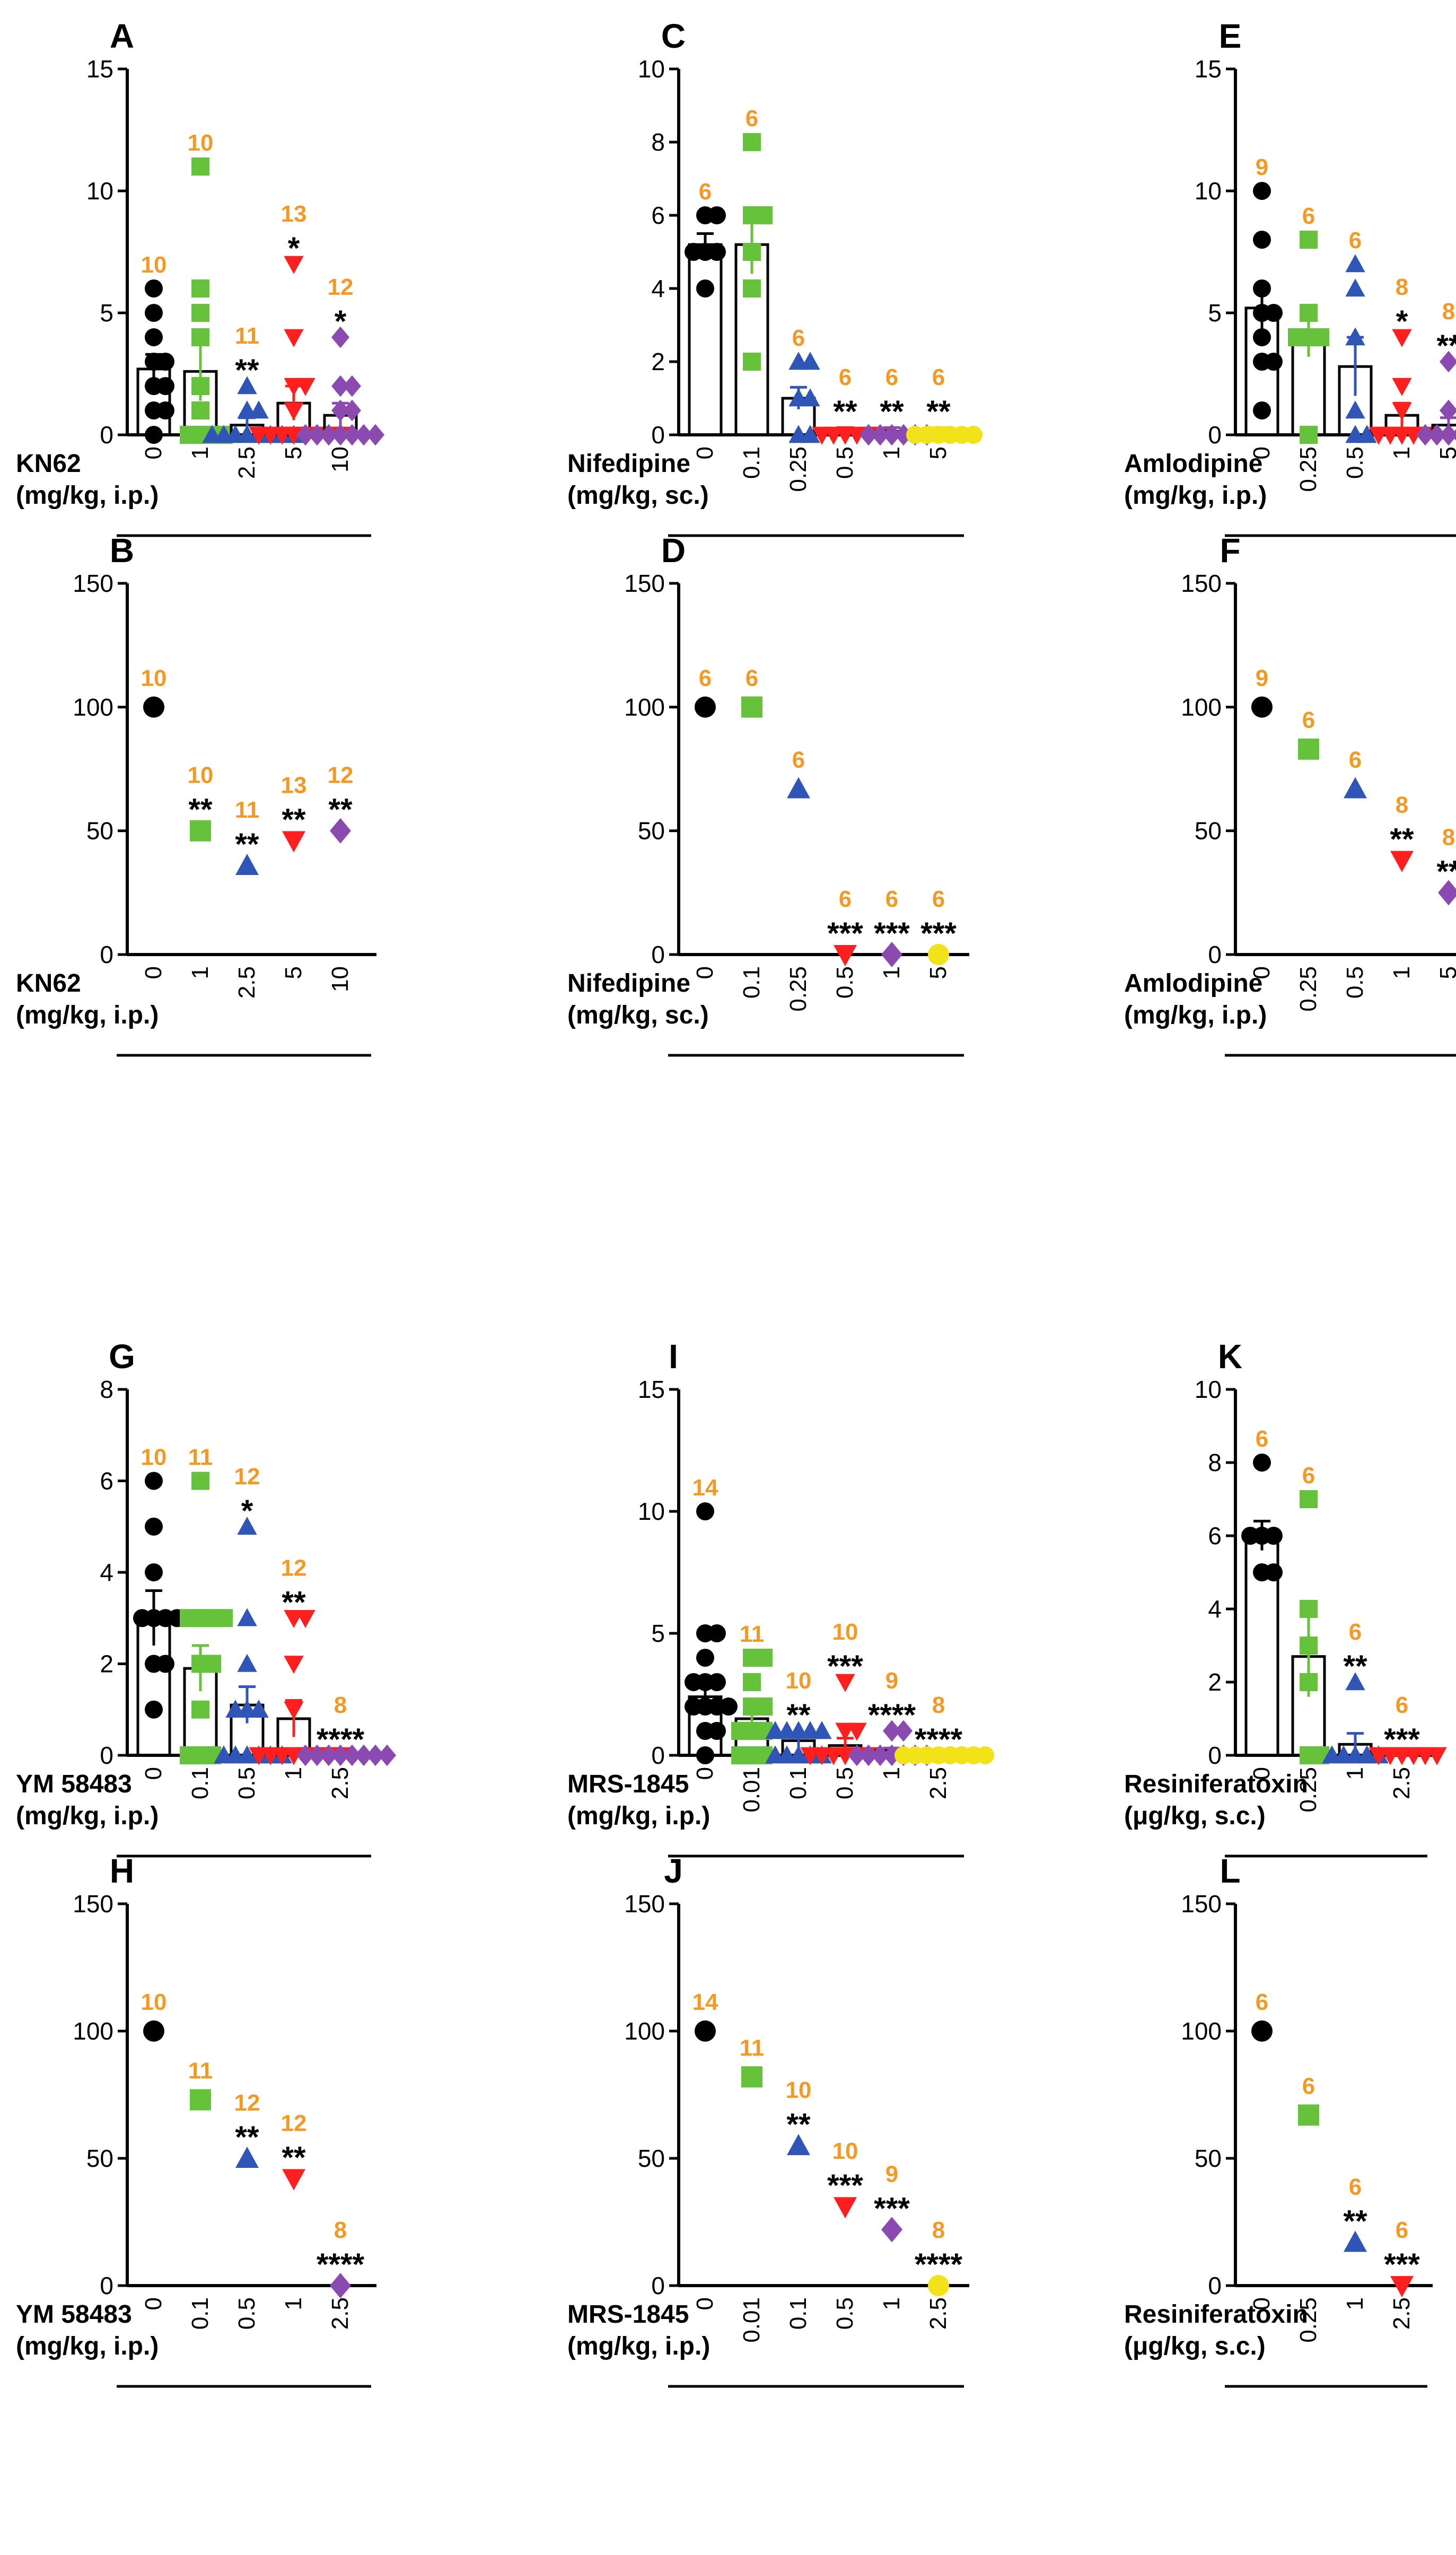  I want to click on drug-name: Resiniferatoxin, so click(1216, 2314).